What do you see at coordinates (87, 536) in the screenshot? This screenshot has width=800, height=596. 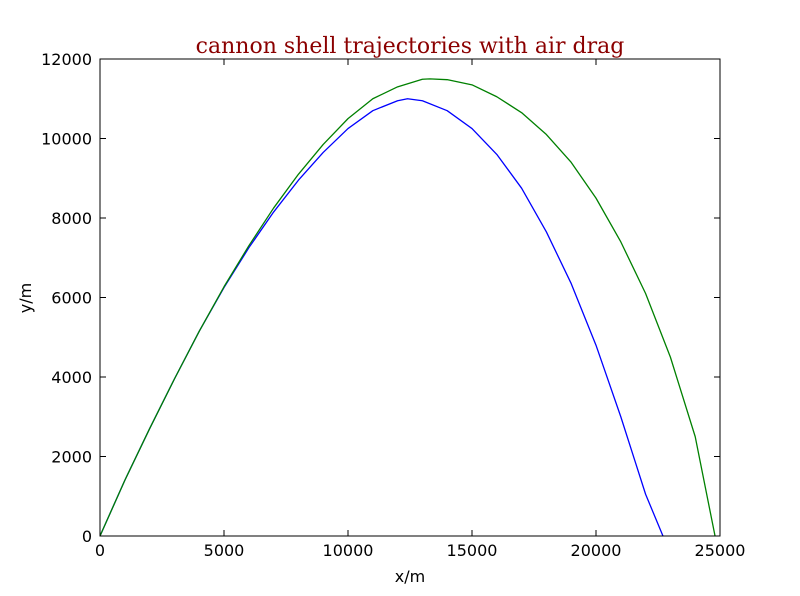 I see `y-tick-label: 0` at bounding box center [87, 536].